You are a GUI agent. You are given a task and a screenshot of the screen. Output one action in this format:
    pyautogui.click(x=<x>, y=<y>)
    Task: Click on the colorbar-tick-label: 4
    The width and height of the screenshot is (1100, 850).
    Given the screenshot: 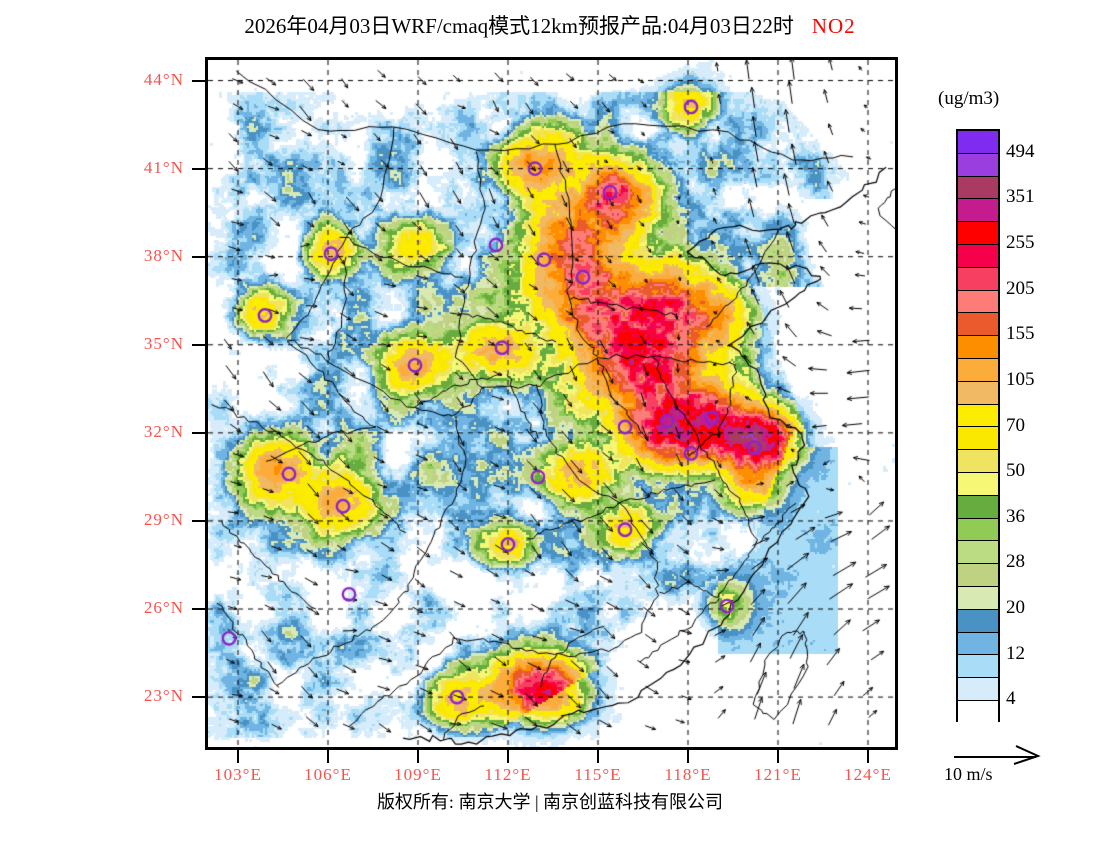 What is the action you would take?
    pyautogui.click(x=1011, y=699)
    